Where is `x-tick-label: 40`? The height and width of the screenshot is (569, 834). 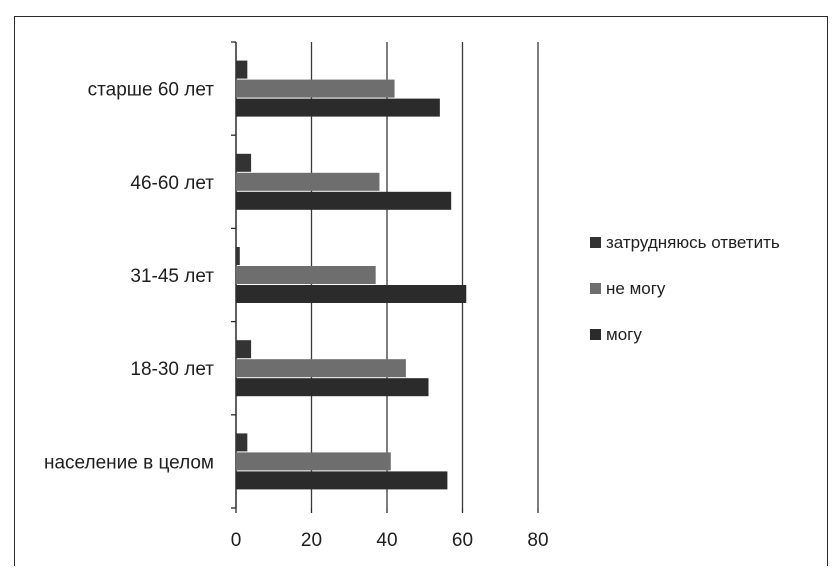
x-tick-label: 40 is located at coordinates (386, 540).